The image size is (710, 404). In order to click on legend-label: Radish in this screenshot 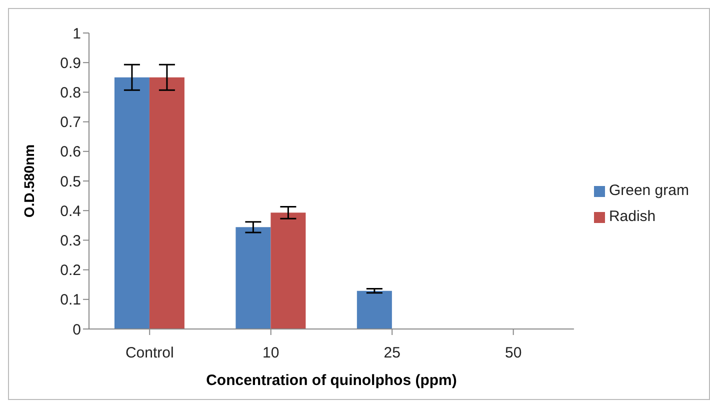, I will do `click(632, 216)`.